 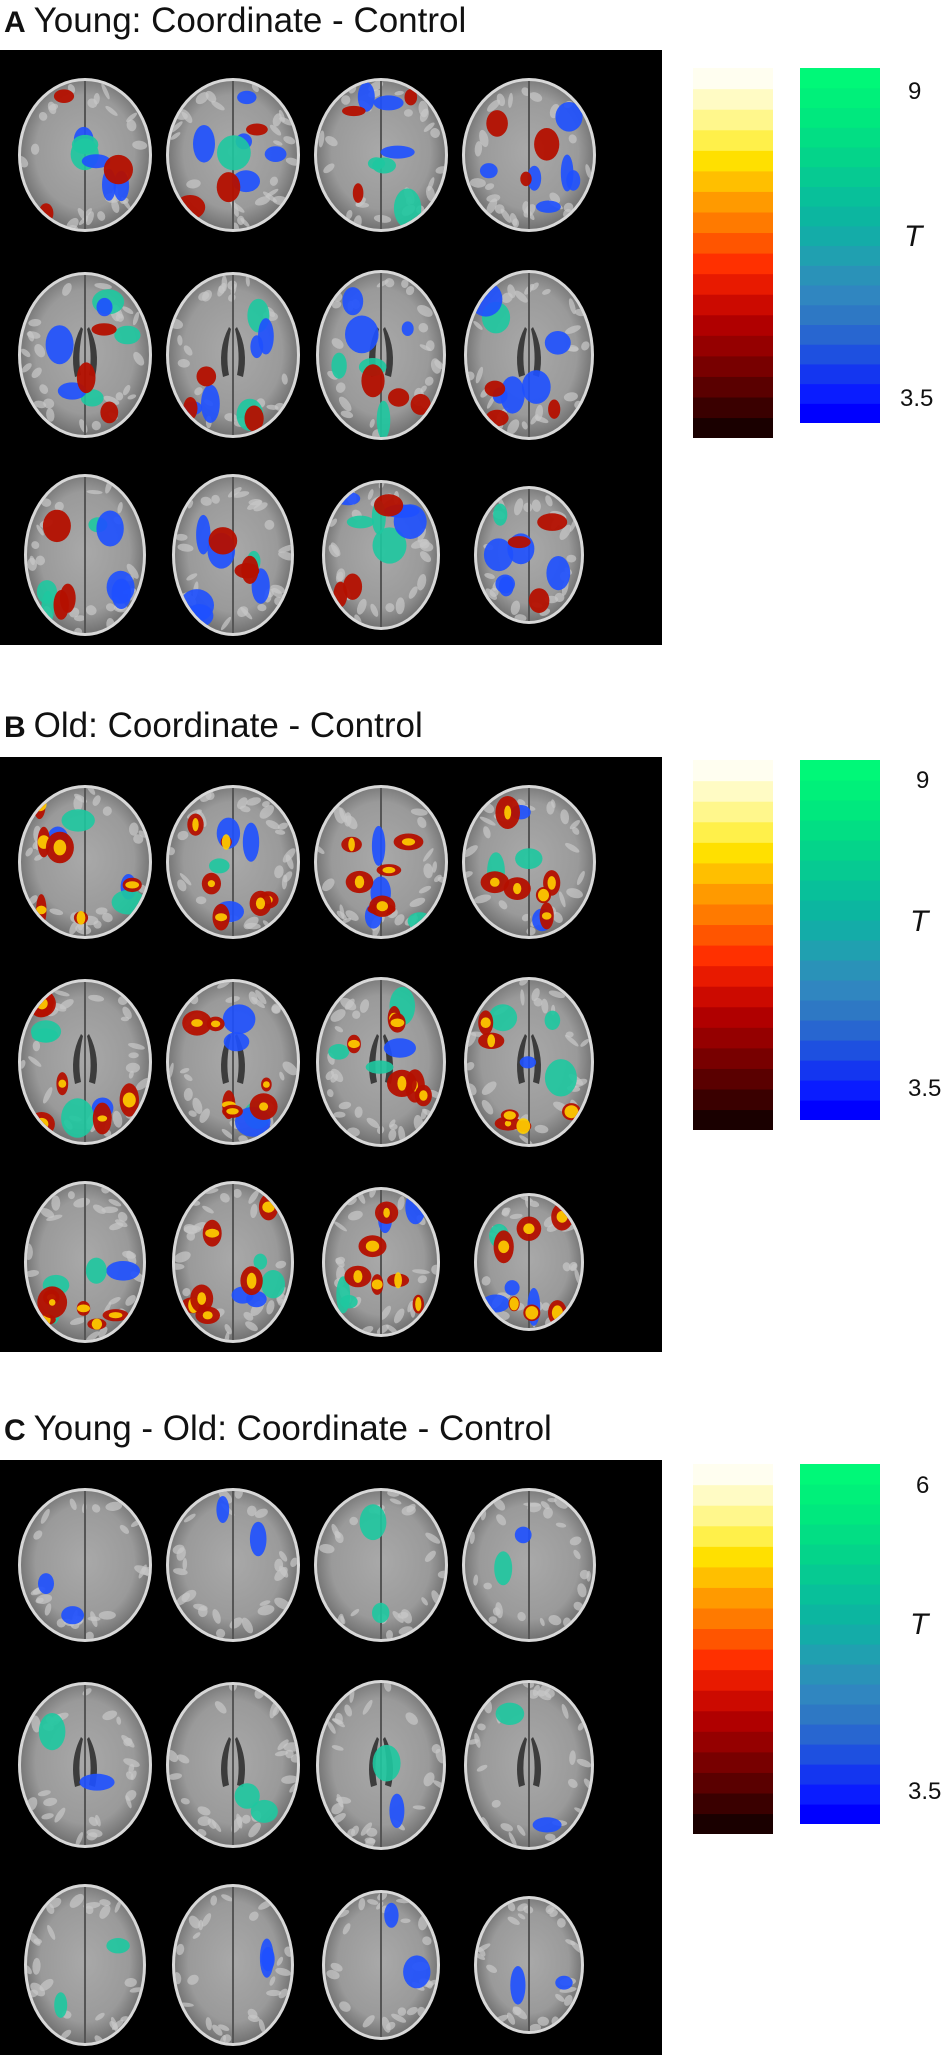 What do you see at coordinates (250, 20) in the screenshot?
I see `panel-title-text: Young: Coordinate - Control` at bounding box center [250, 20].